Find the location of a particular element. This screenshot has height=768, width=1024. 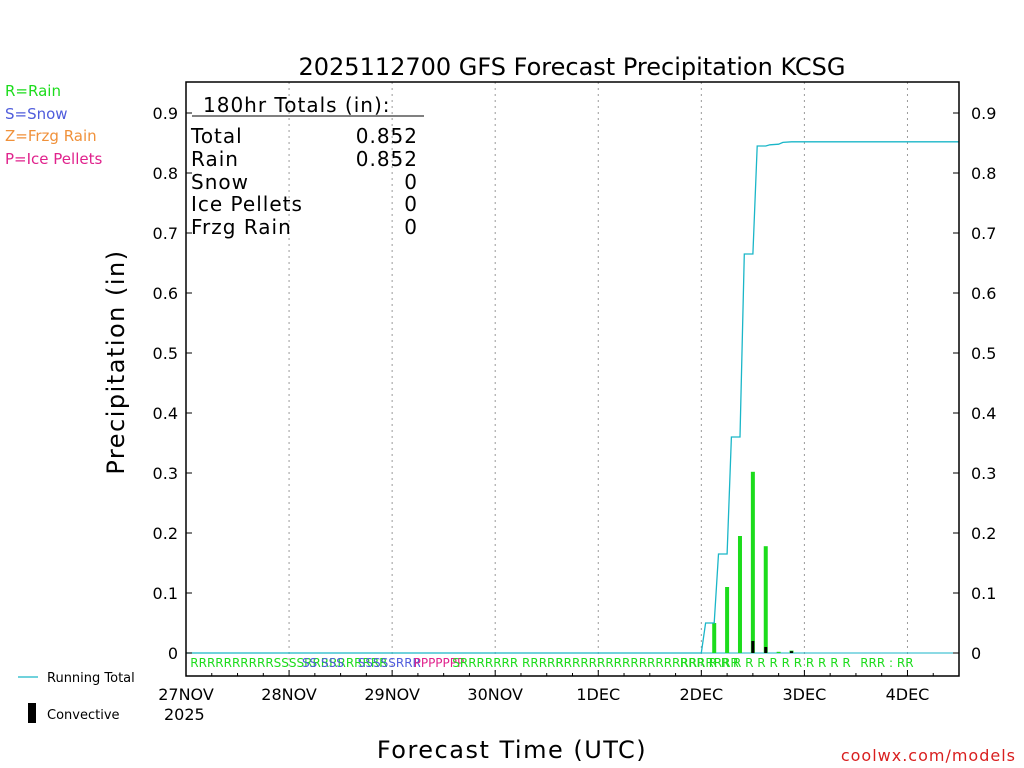

ptype-label: RRRRRRRRRRRRRRRRRRRRRR is located at coordinates (646, 663).